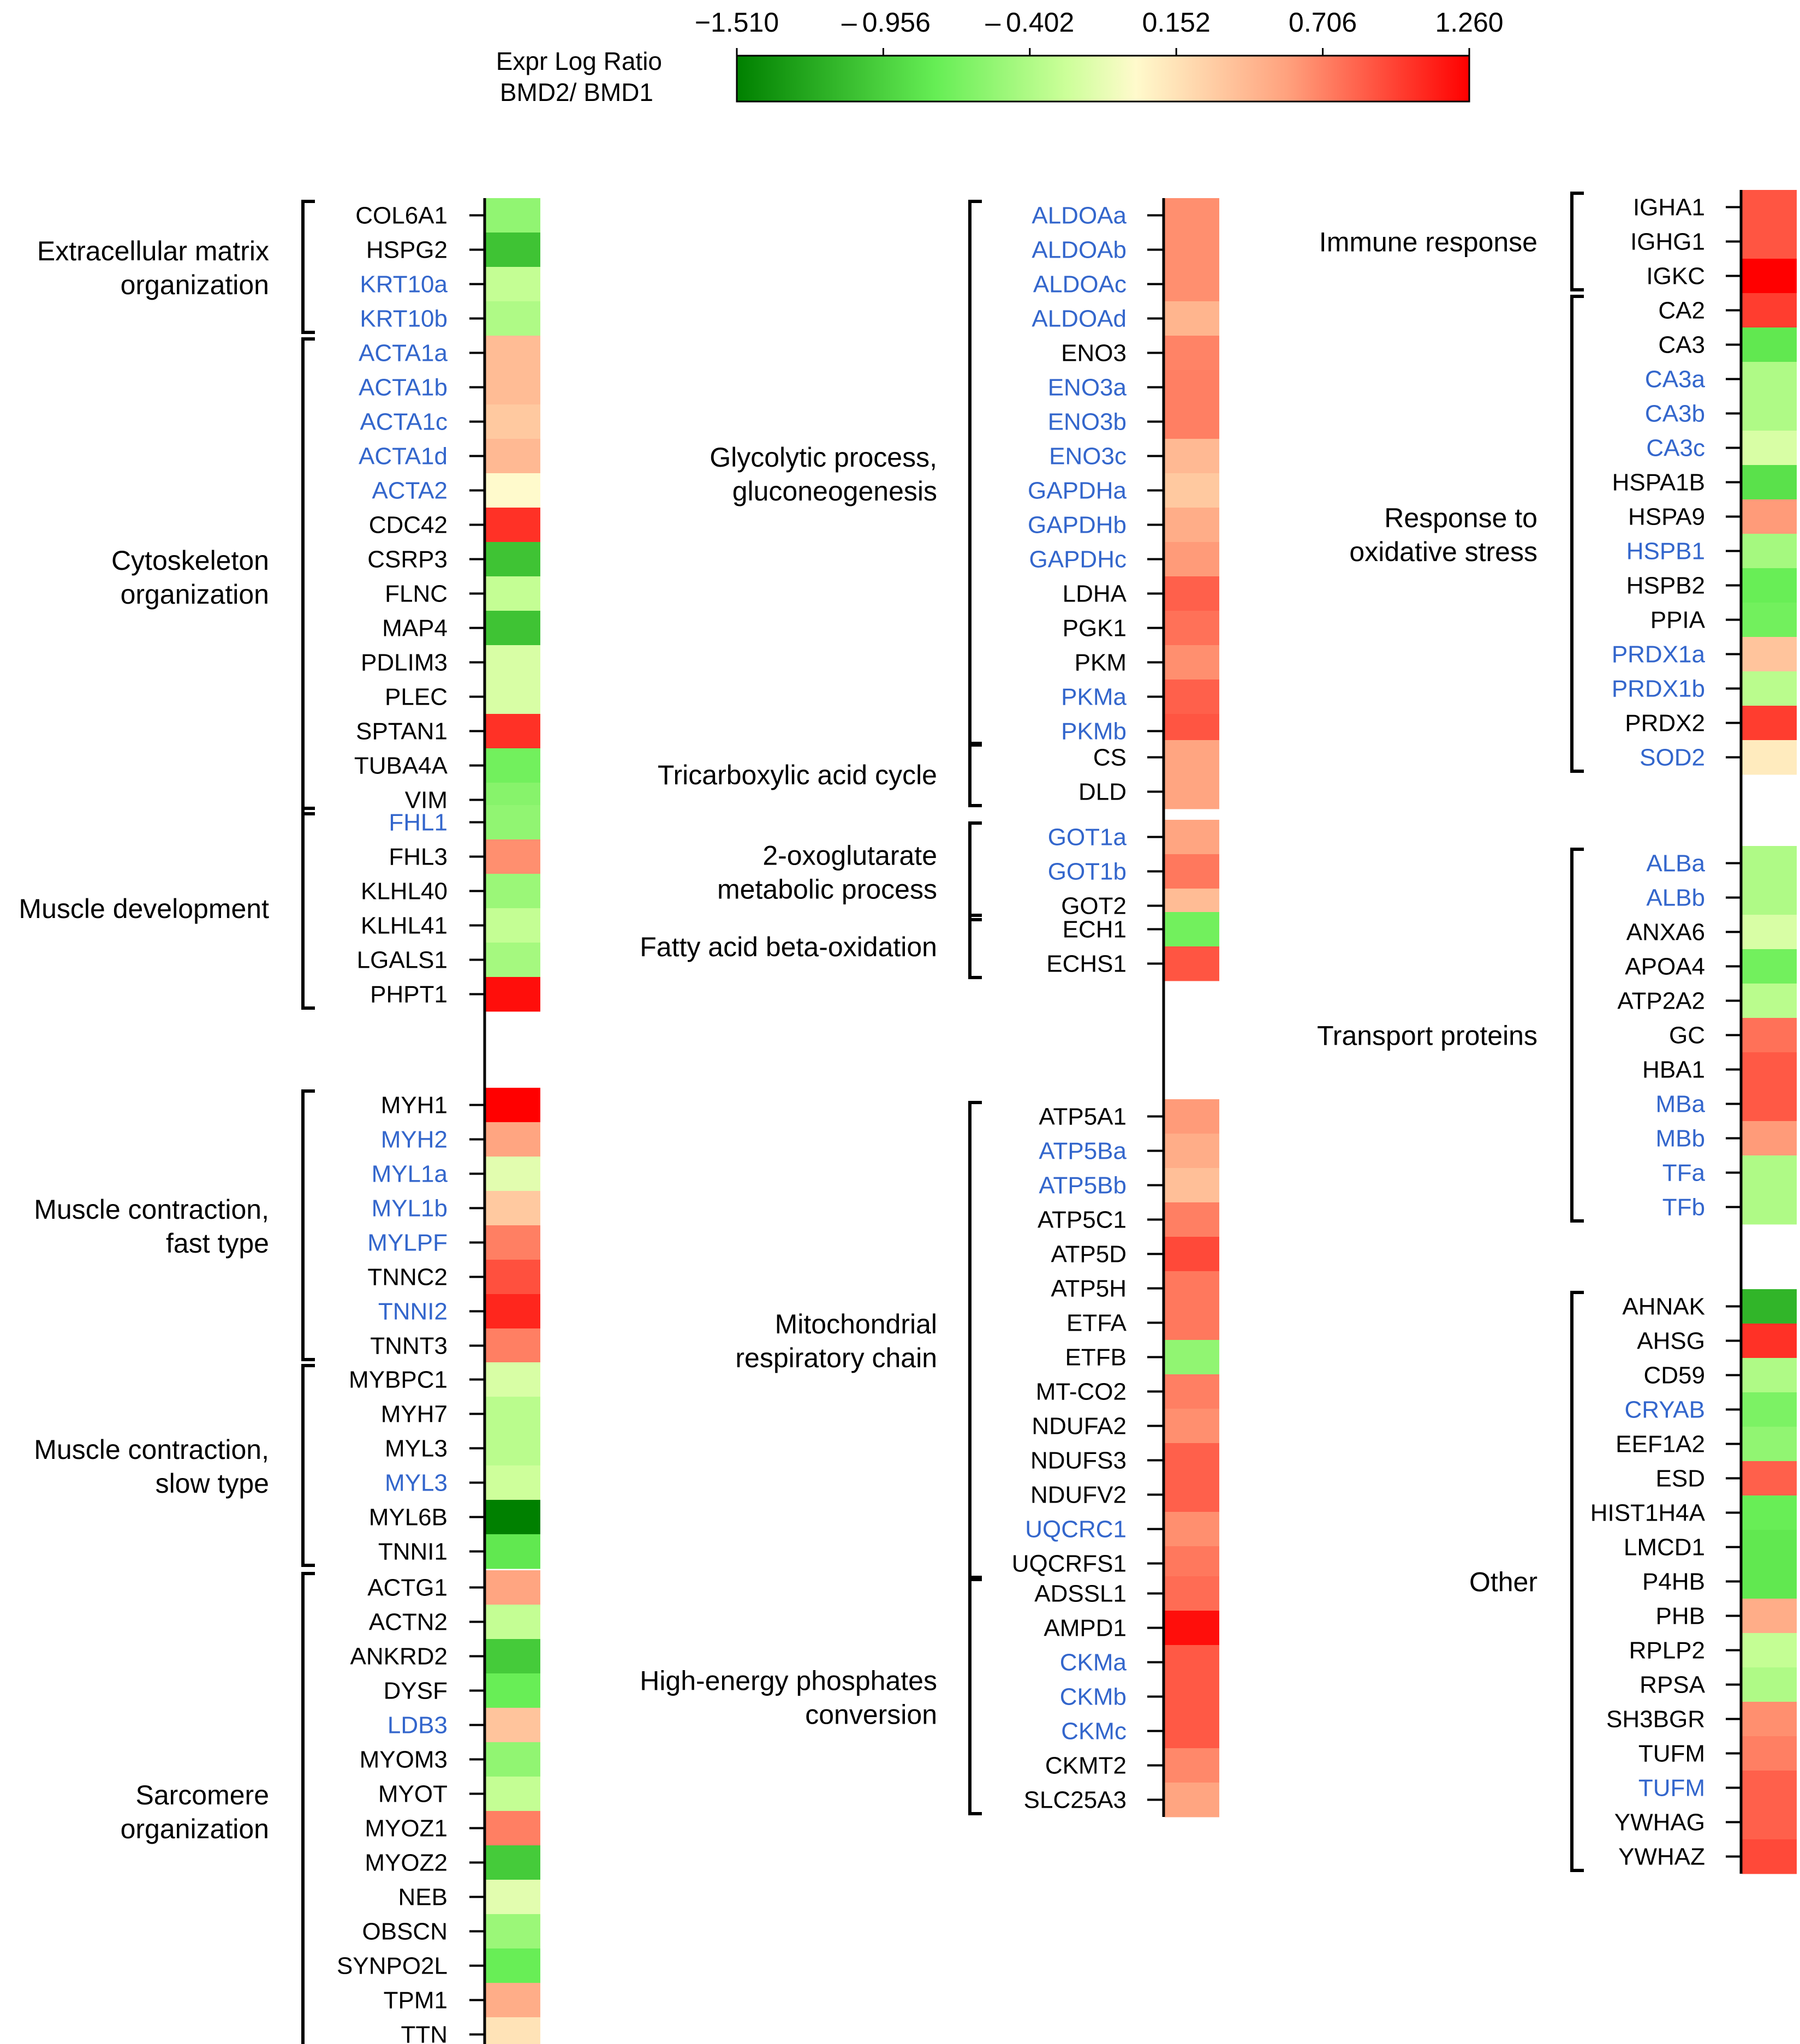  I want to click on gene-label: ATP5Ba, so click(1083, 1151).